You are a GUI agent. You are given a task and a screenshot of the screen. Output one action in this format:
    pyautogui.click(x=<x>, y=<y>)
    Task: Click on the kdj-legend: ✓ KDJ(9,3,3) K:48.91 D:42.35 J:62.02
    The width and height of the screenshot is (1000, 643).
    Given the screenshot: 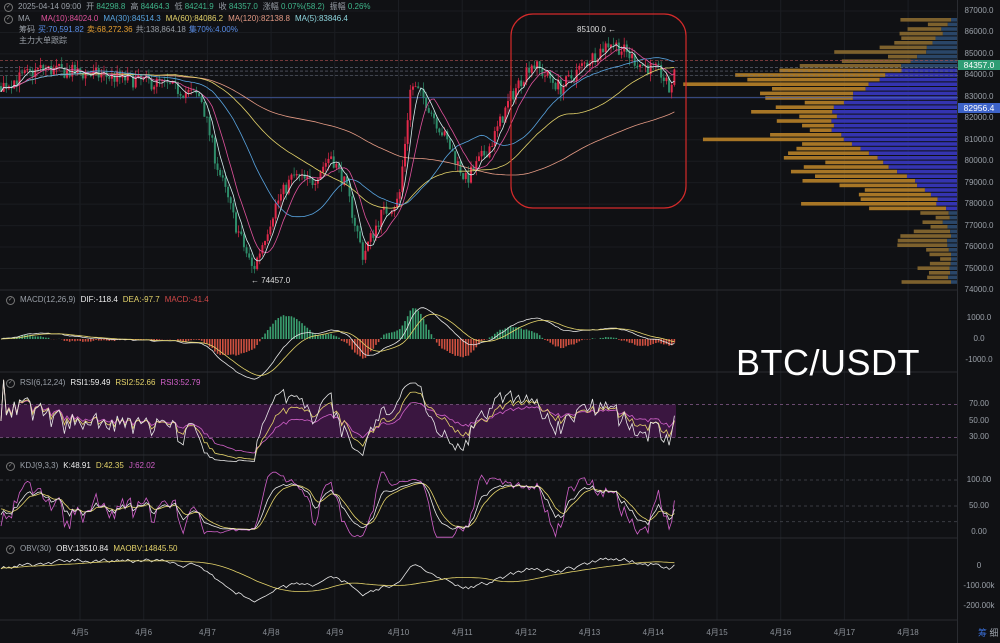 What is the action you would take?
    pyautogui.click(x=81, y=466)
    